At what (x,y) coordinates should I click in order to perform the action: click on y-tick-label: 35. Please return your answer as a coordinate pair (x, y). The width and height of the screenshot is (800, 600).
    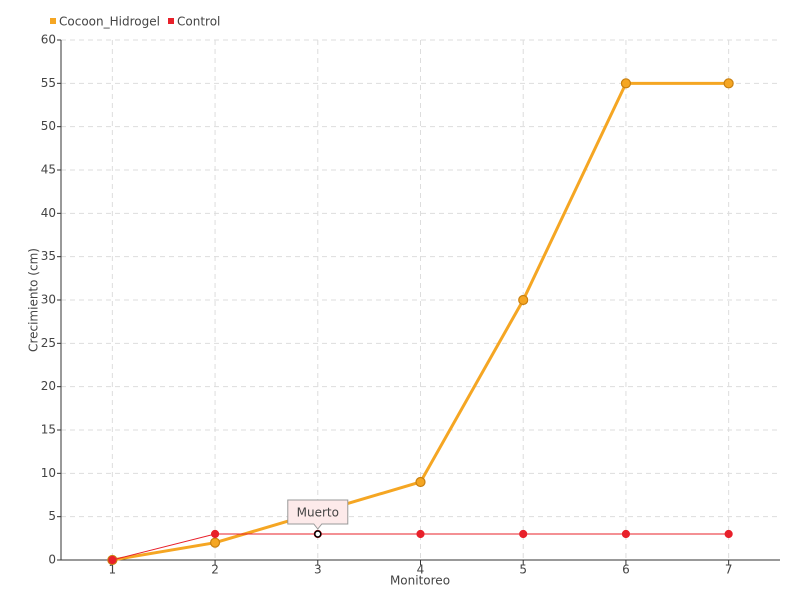
    Looking at the image, I should click on (48, 256).